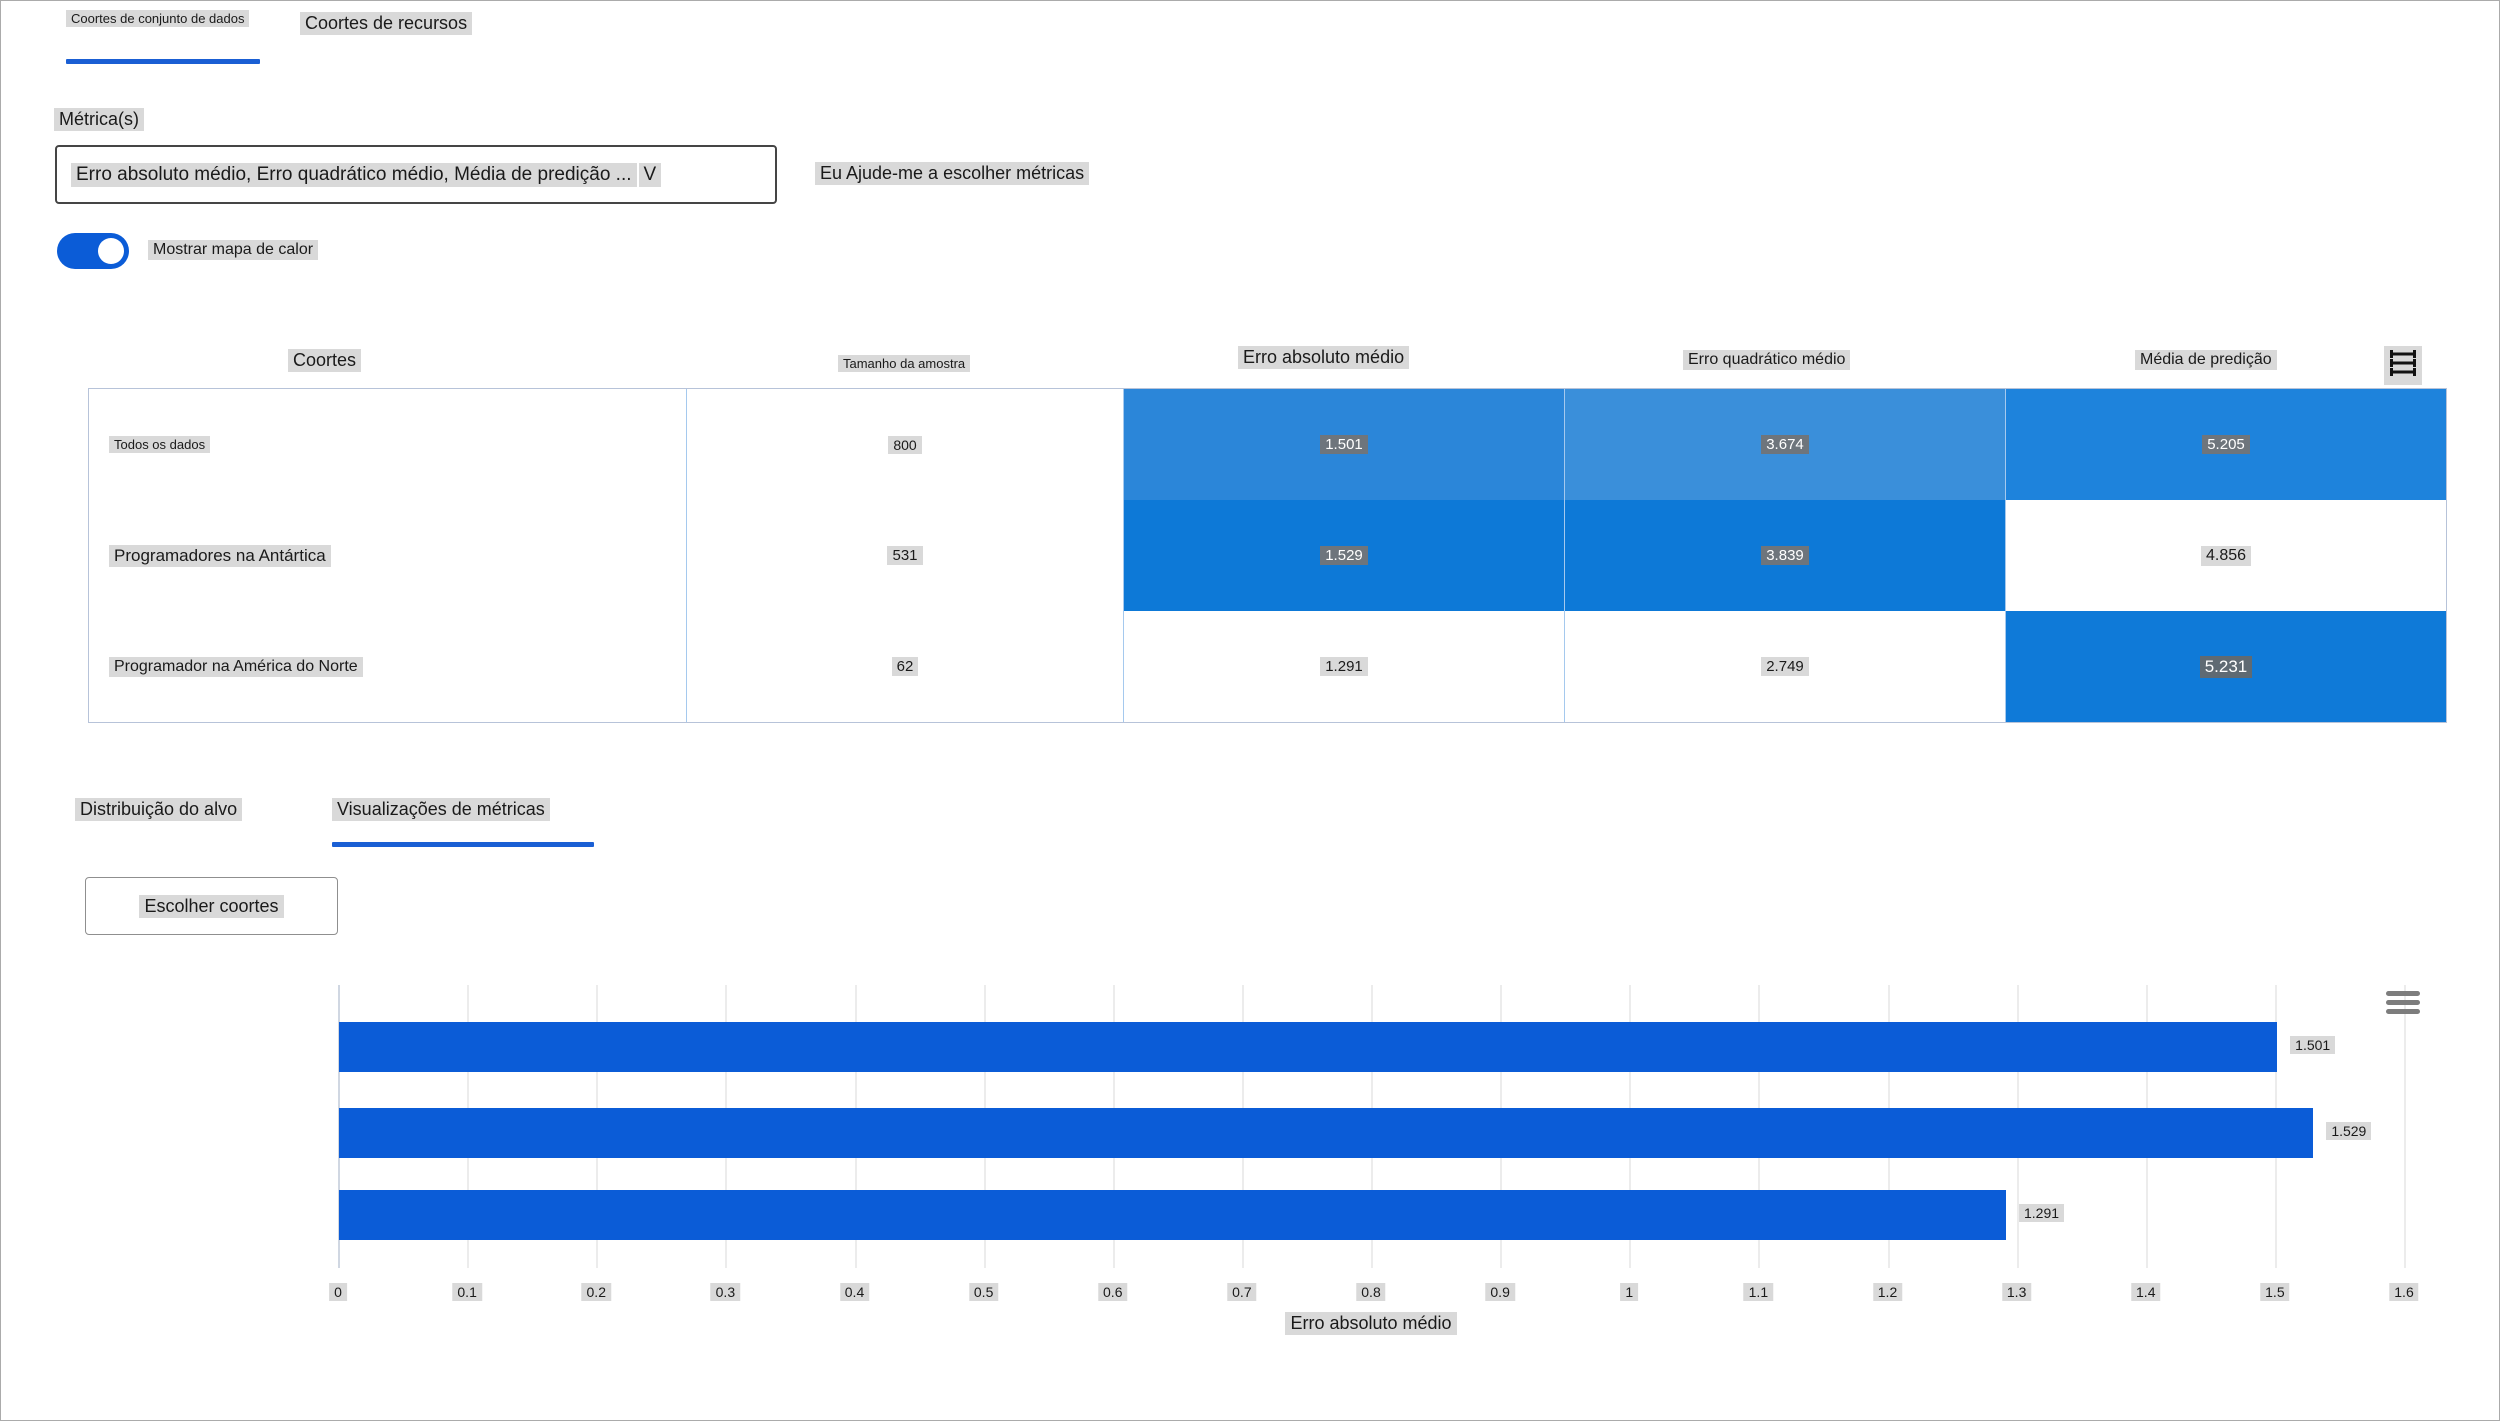 This screenshot has height=1421, width=2500. Describe the element at coordinates (1371, 1323) in the screenshot. I see `x-axis-title: Erro absoluto médio` at that location.